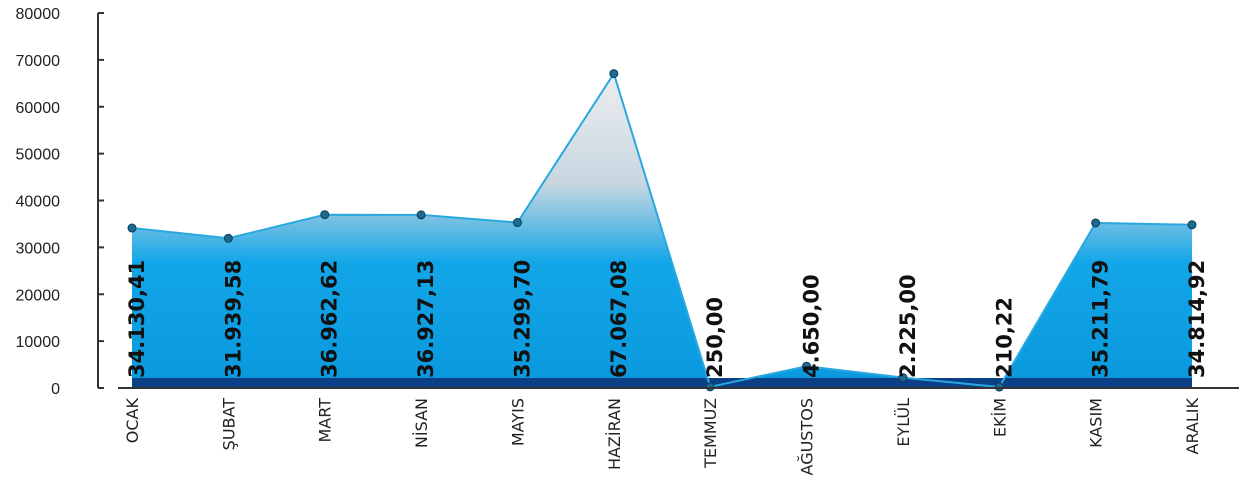 This screenshot has height=495, width=1239. Describe the element at coordinates (522, 319) in the screenshot. I see `data-label: 35.299,70` at that location.